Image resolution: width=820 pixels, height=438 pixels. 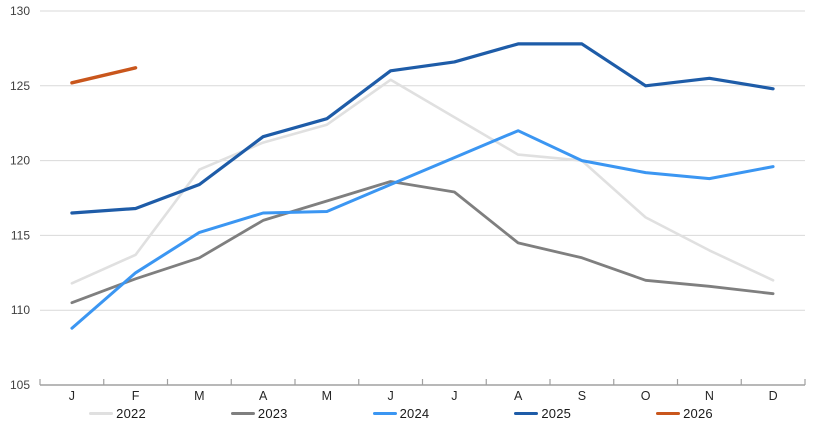 I want to click on legend-label-2022: 2022, so click(x=131, y=413).